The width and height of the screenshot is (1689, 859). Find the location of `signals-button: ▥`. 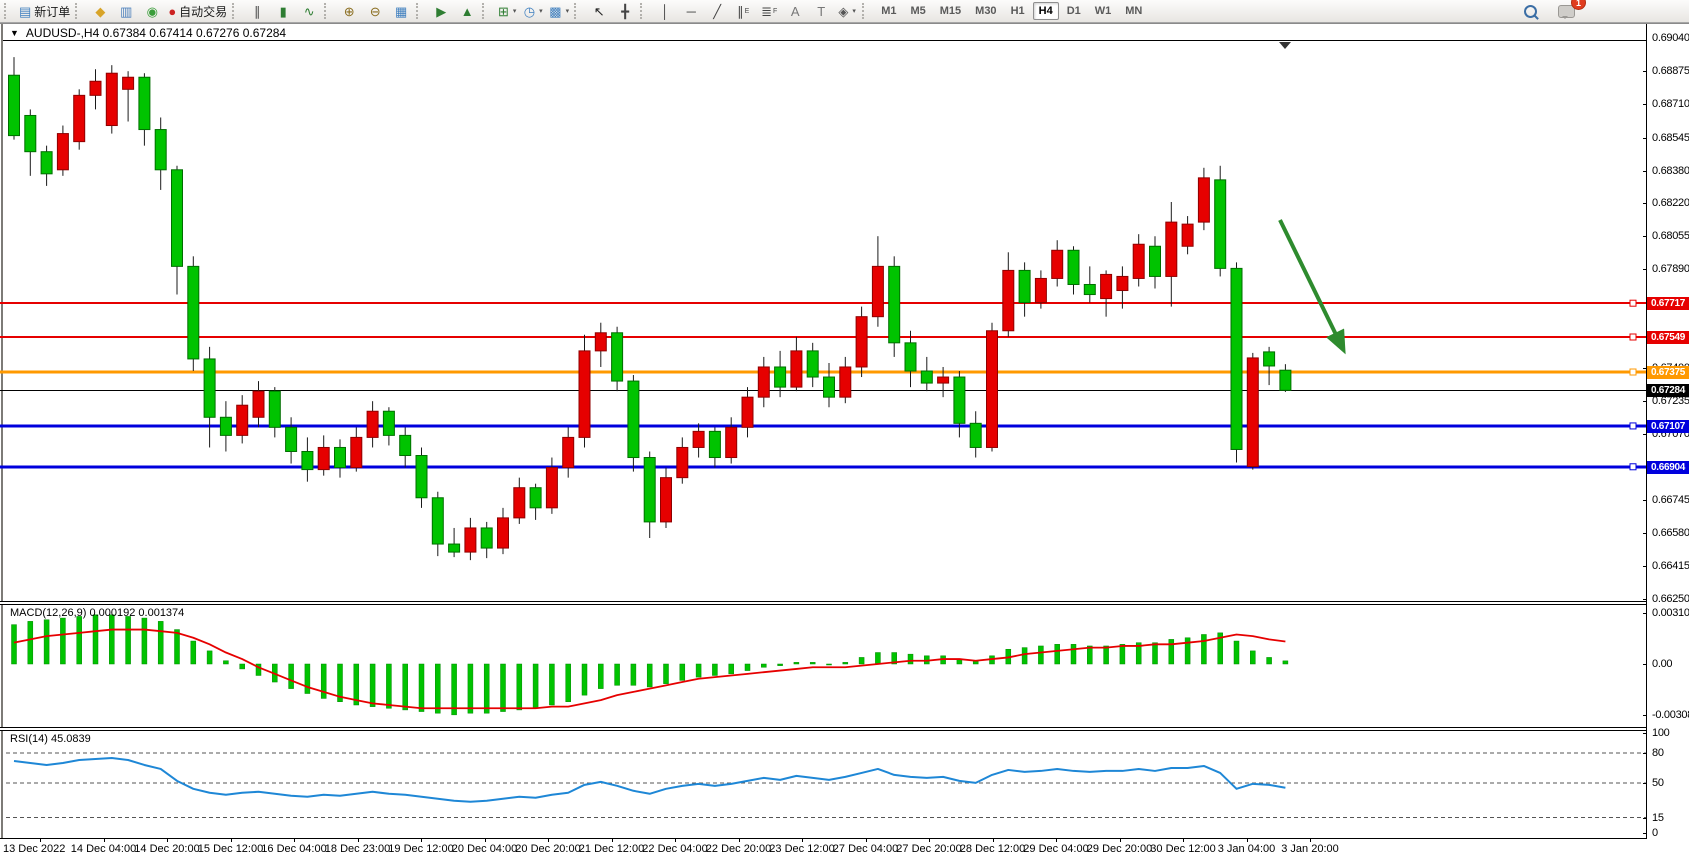

signals-button: ▥ is located at coordinates (126, 11).